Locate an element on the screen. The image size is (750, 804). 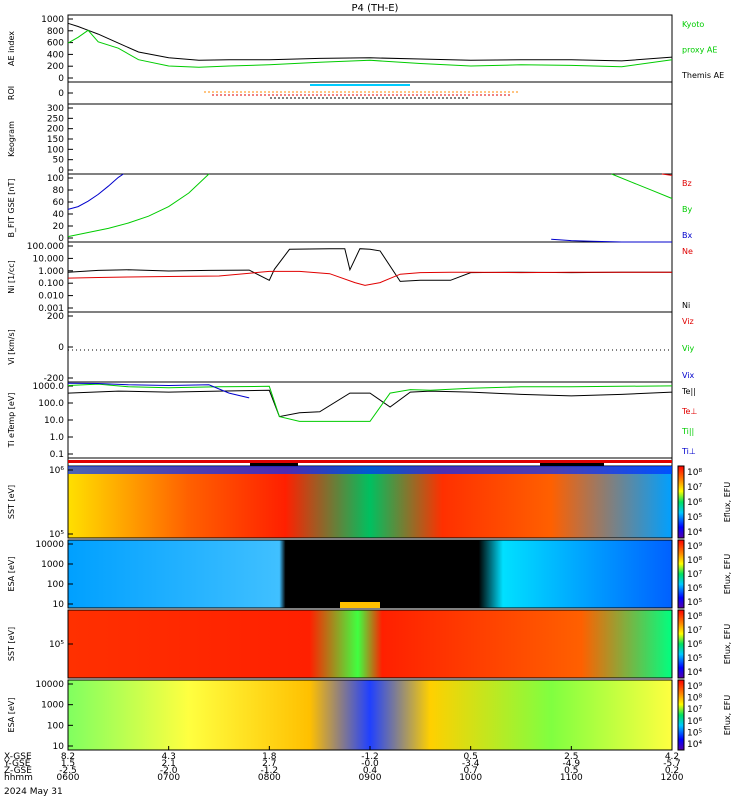
ytick-bfit: 100 is located at coordinates (55, 179).